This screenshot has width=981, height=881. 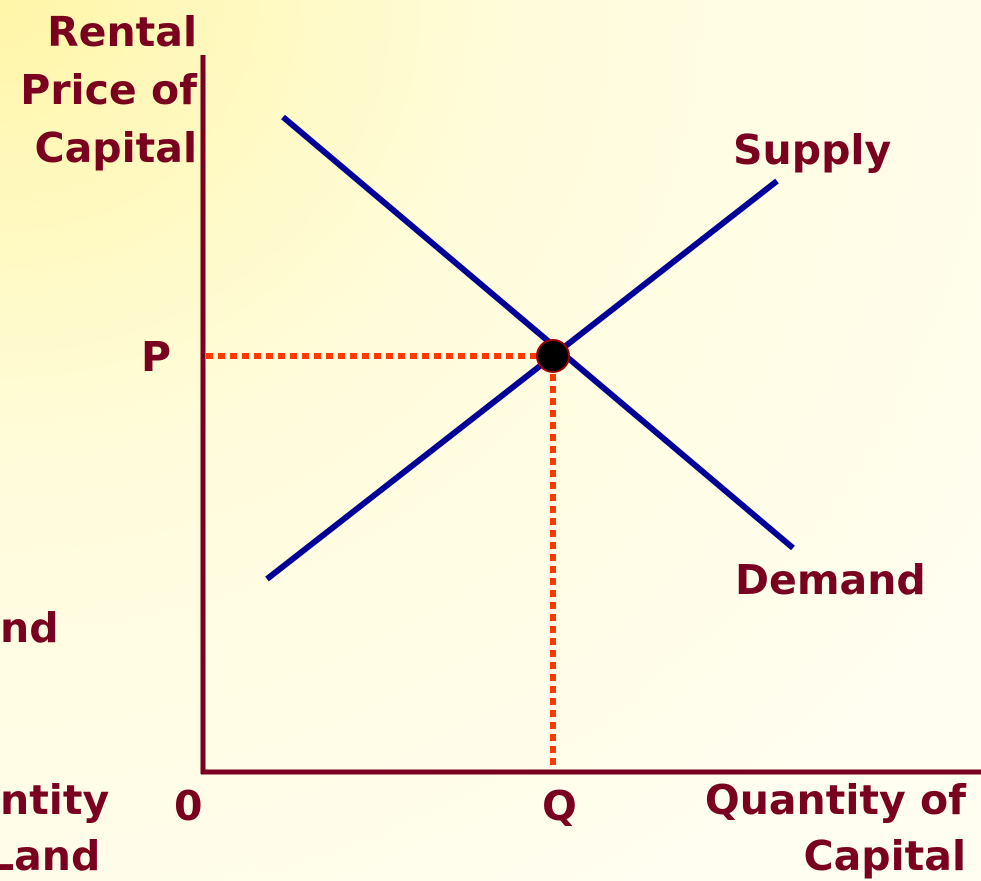 I want to click on y-axis-label: Price of, so click(x=109, y=90).